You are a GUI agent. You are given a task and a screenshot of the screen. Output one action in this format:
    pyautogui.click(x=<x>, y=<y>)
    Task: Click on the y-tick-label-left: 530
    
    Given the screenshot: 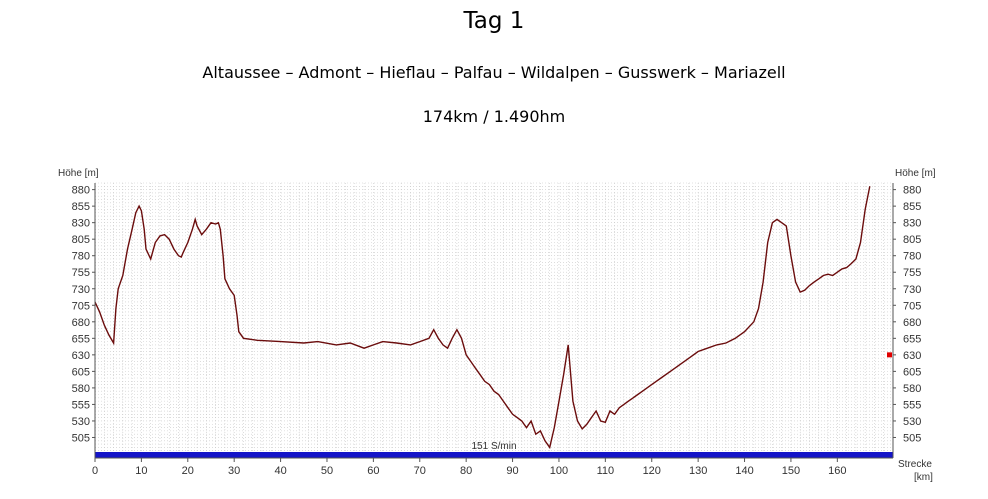 What is the action you would take?
    pyautogui.click(x=81, y=422)
    